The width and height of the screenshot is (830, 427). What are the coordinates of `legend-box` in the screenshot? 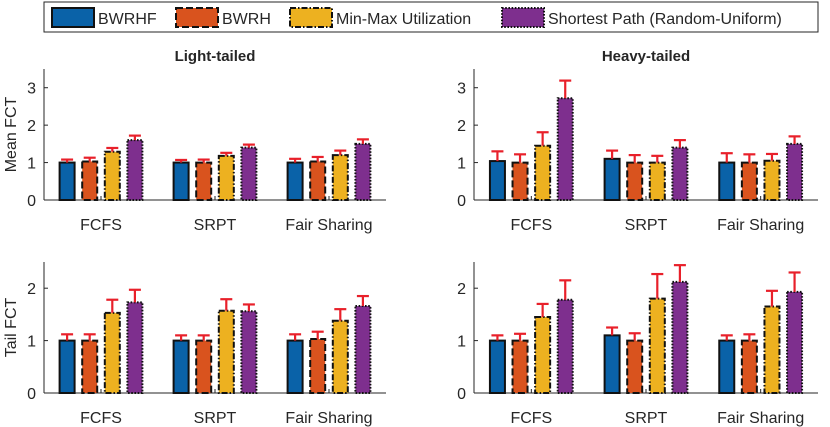 It's located at (431, 17).